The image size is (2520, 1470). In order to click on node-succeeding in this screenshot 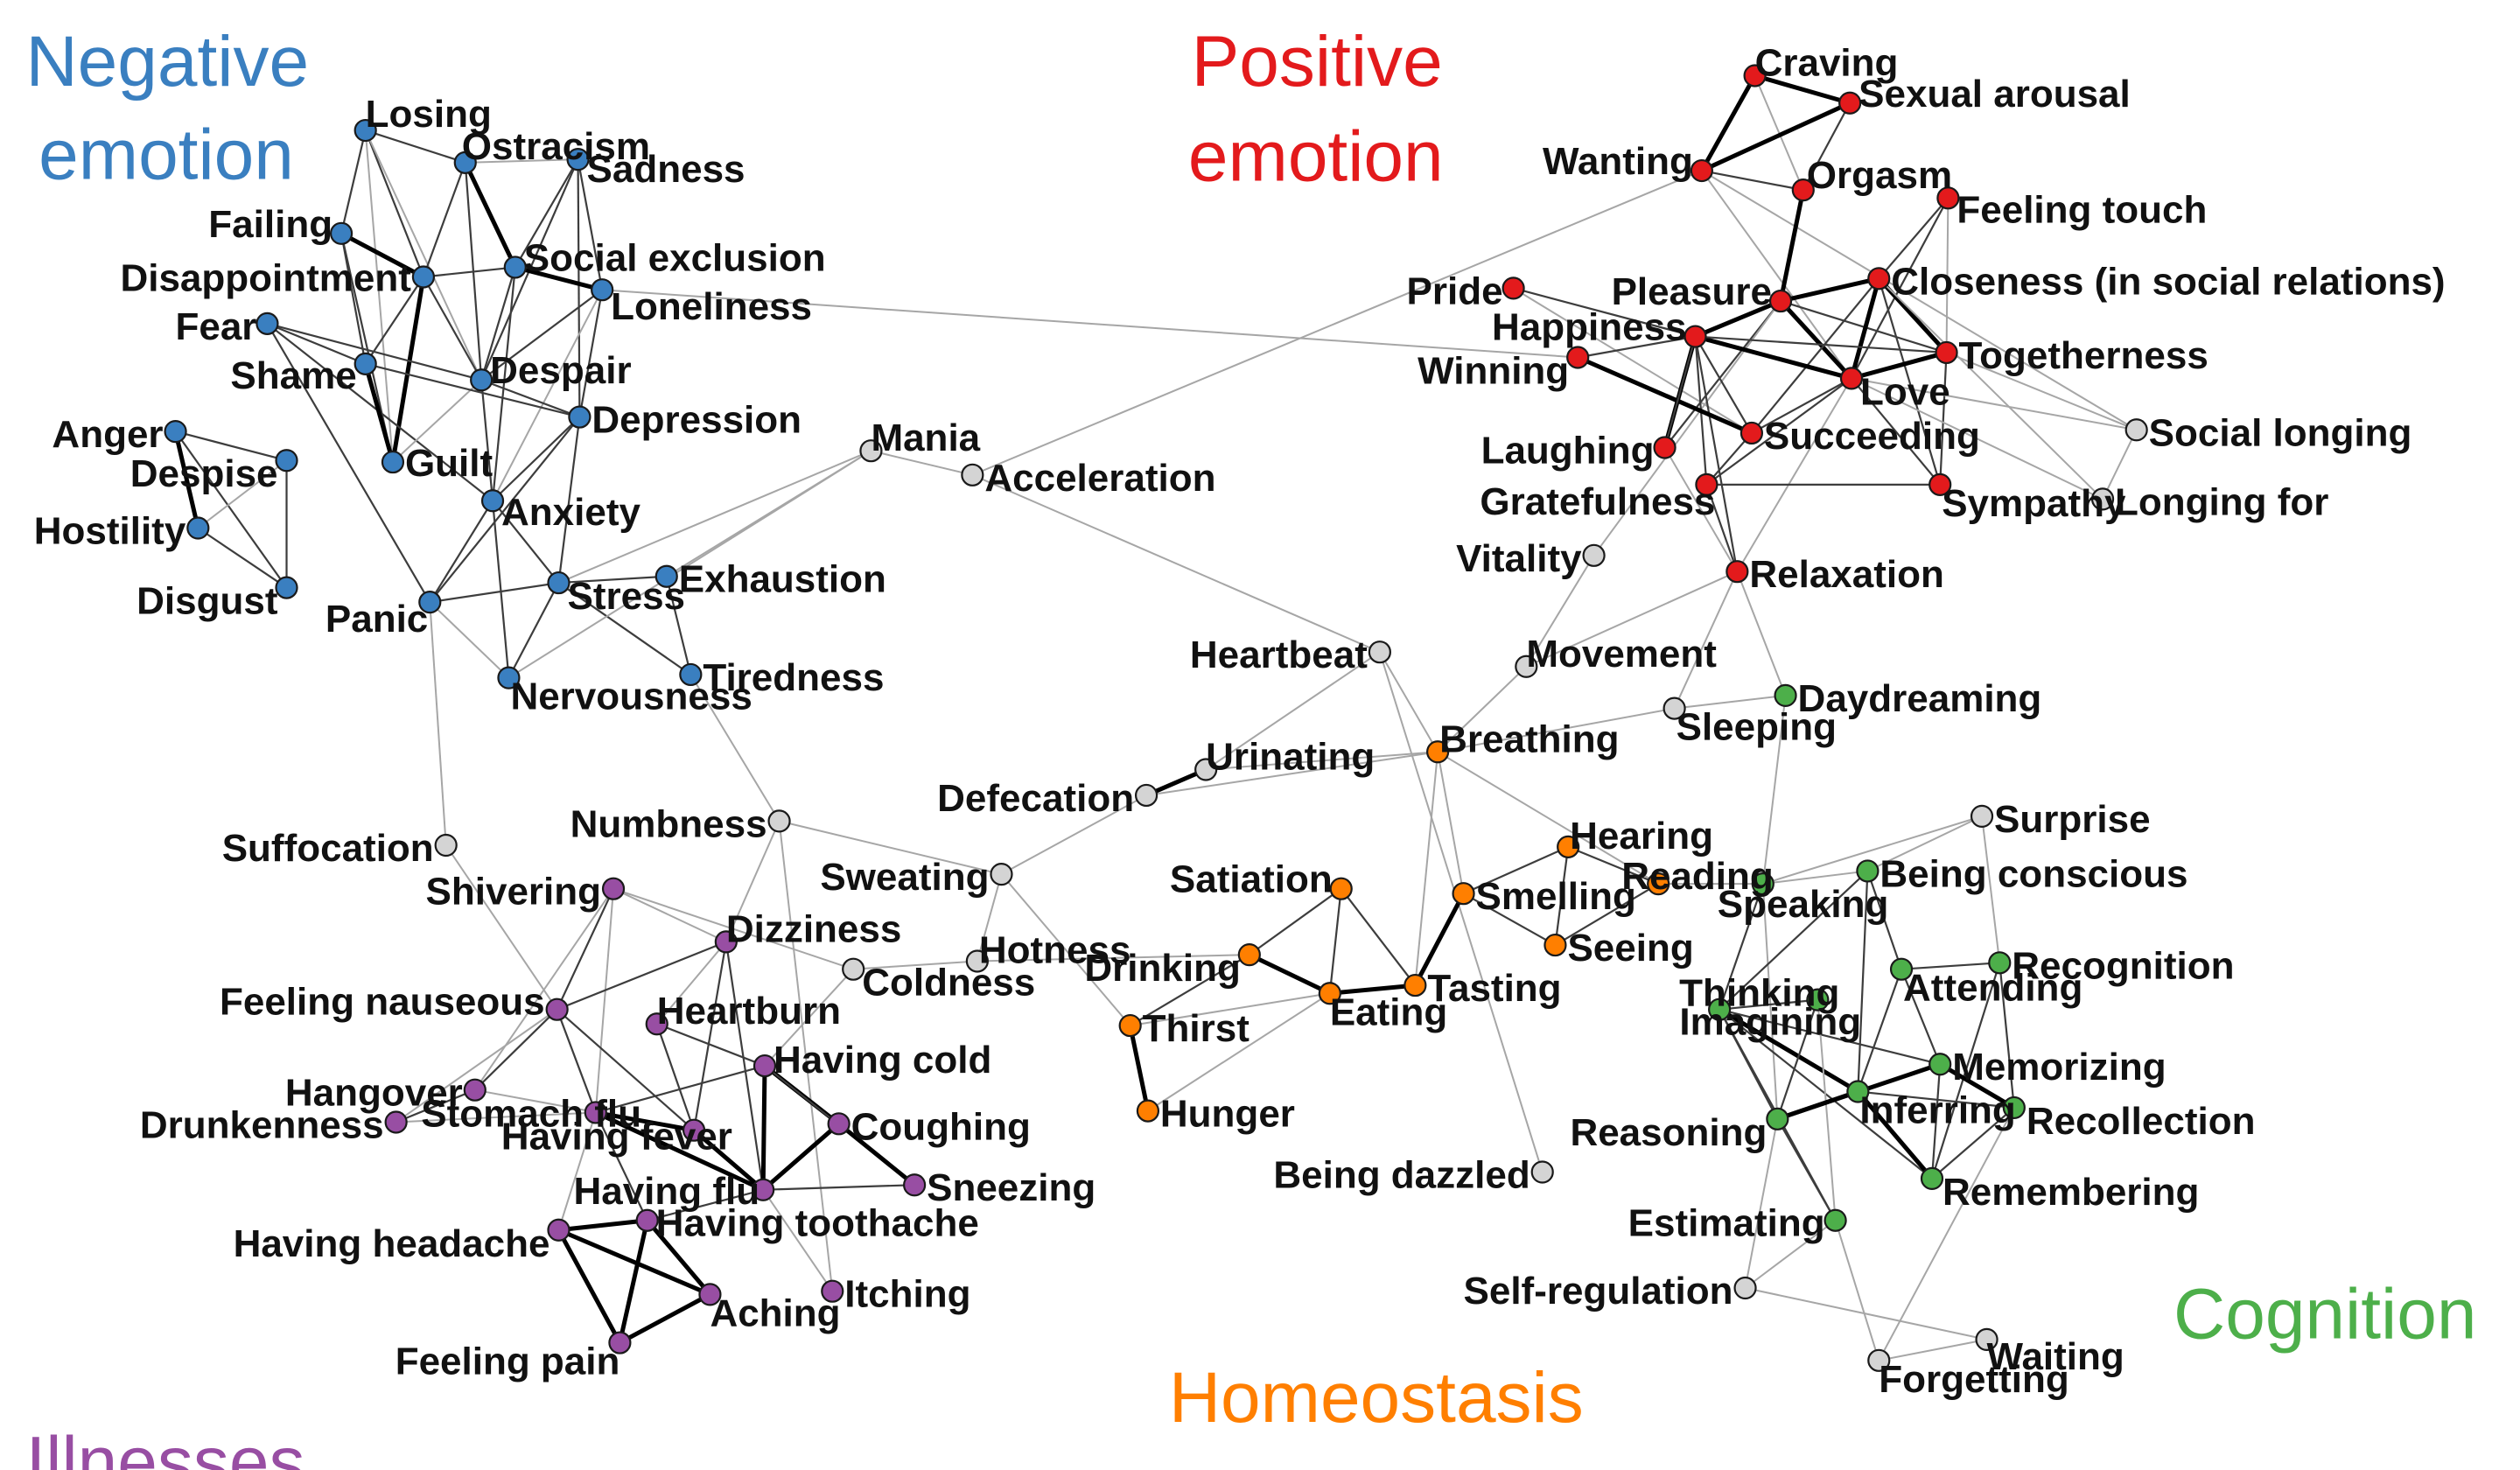, I will do `click(1752, 433)`.